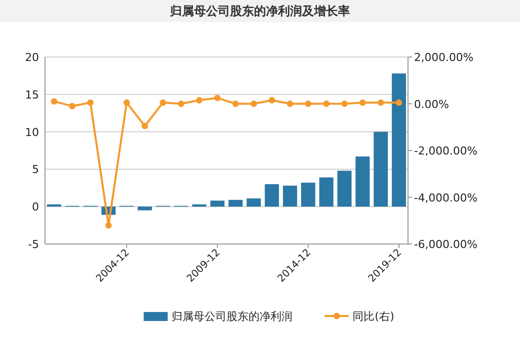  Describe the element at coordinates (446, 151) in the screenshot. I see `y2-tick-label: -2,000.00%` at that location.